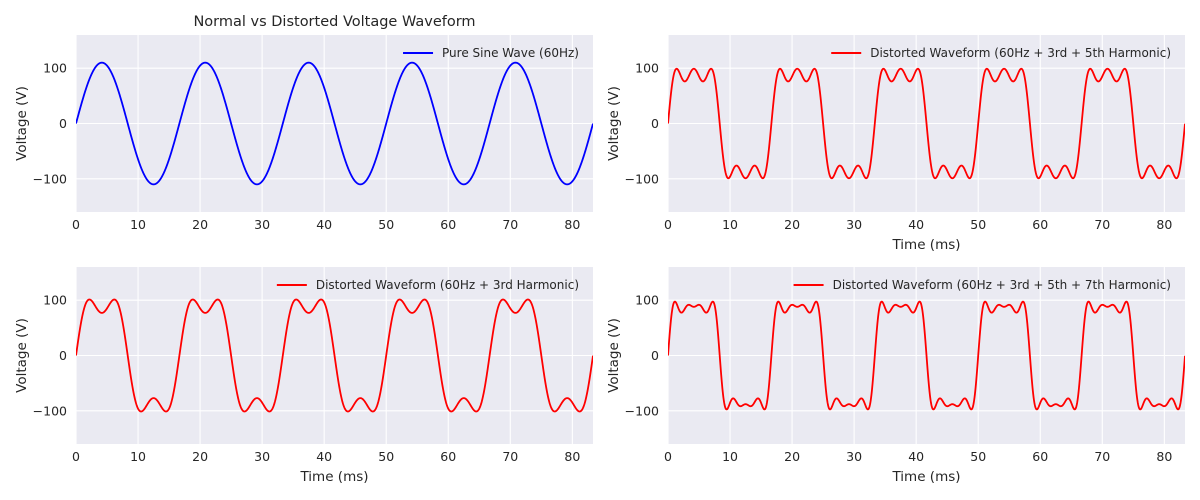 This screenshot has width=1200, height=500. Describe the element at coordinates (334, 22) in the screenshot. I see `chart-title: Normal vs Distorted Voltage Waveform` at that location.